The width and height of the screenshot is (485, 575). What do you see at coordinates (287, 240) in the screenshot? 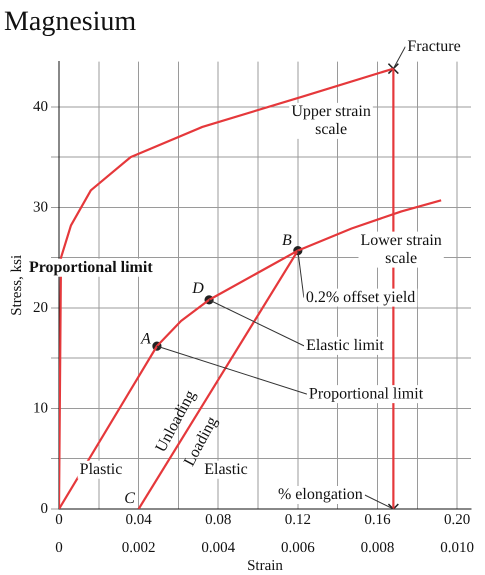
I see `annotation: B` at bounding box center [287, 240].